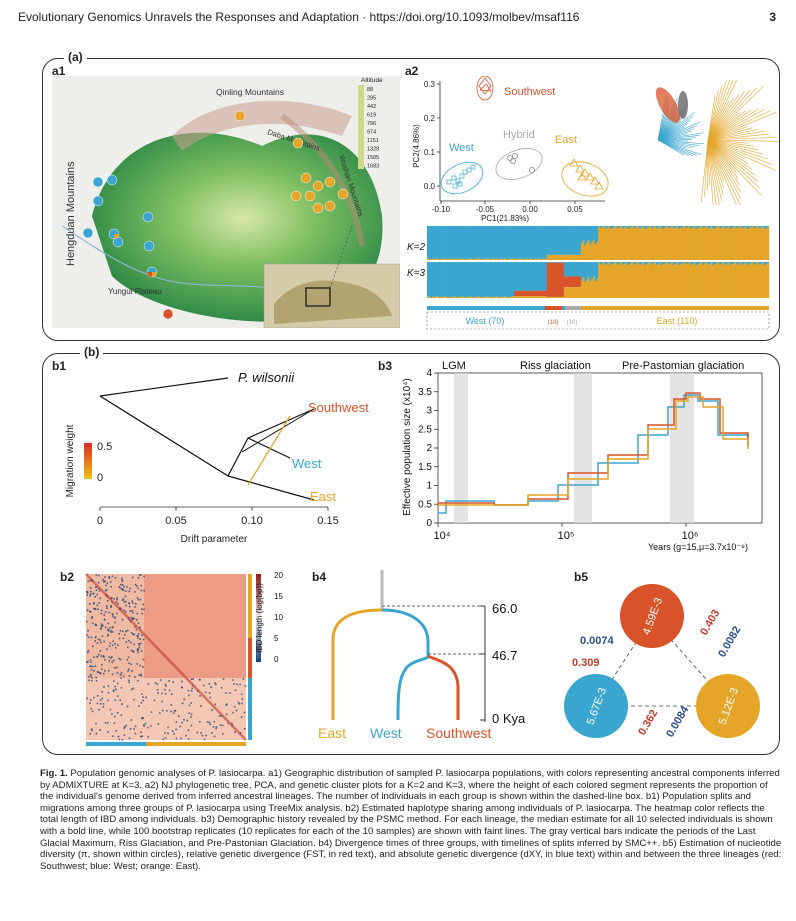  What do you see at coordinates (505, 218) in the screenshot?
I see `pca-xlabel: PC1(21.83%)` at bounding box center [505, 218].